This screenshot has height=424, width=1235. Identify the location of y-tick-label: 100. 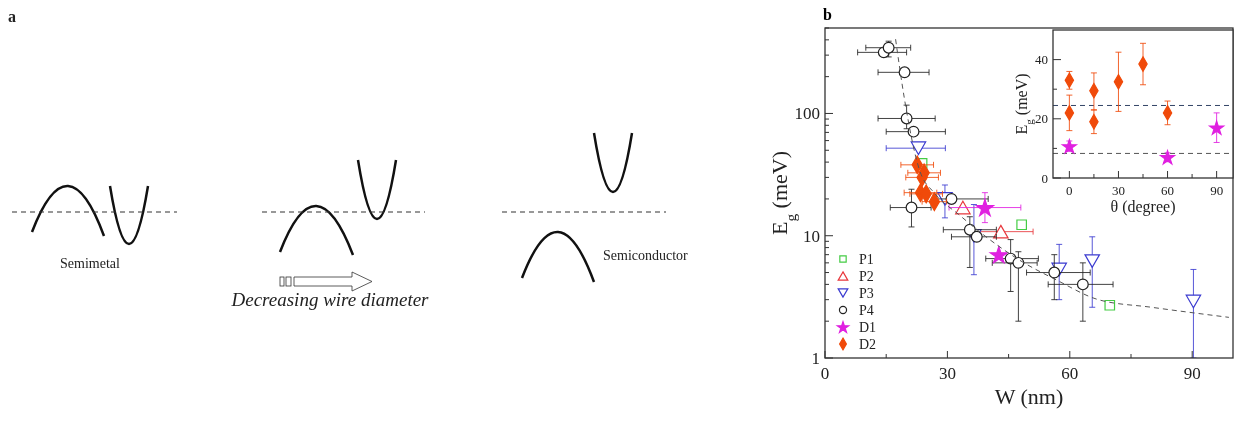
(807, 114).